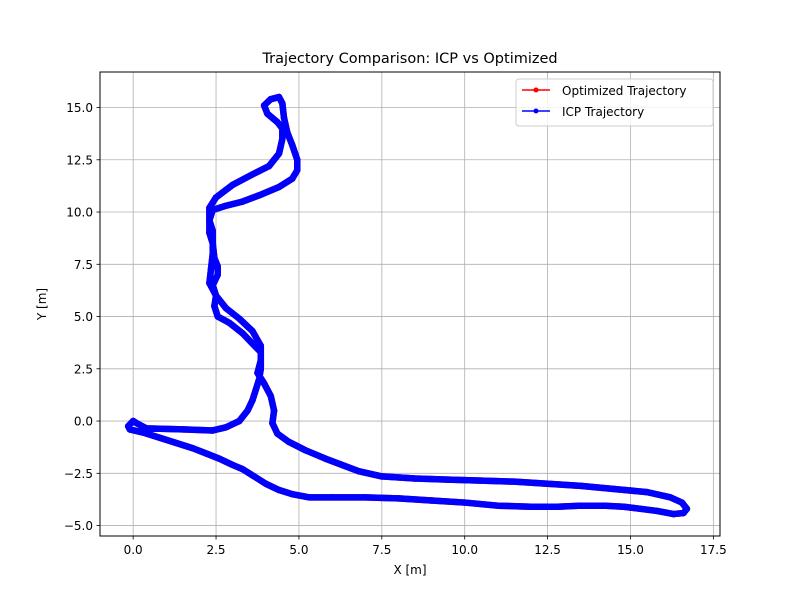 This screenshot has width=800, height=600. Describe the element at coordinates (78, 526) in the screenshot. I see `y-tick-label: −5.0` at that location.